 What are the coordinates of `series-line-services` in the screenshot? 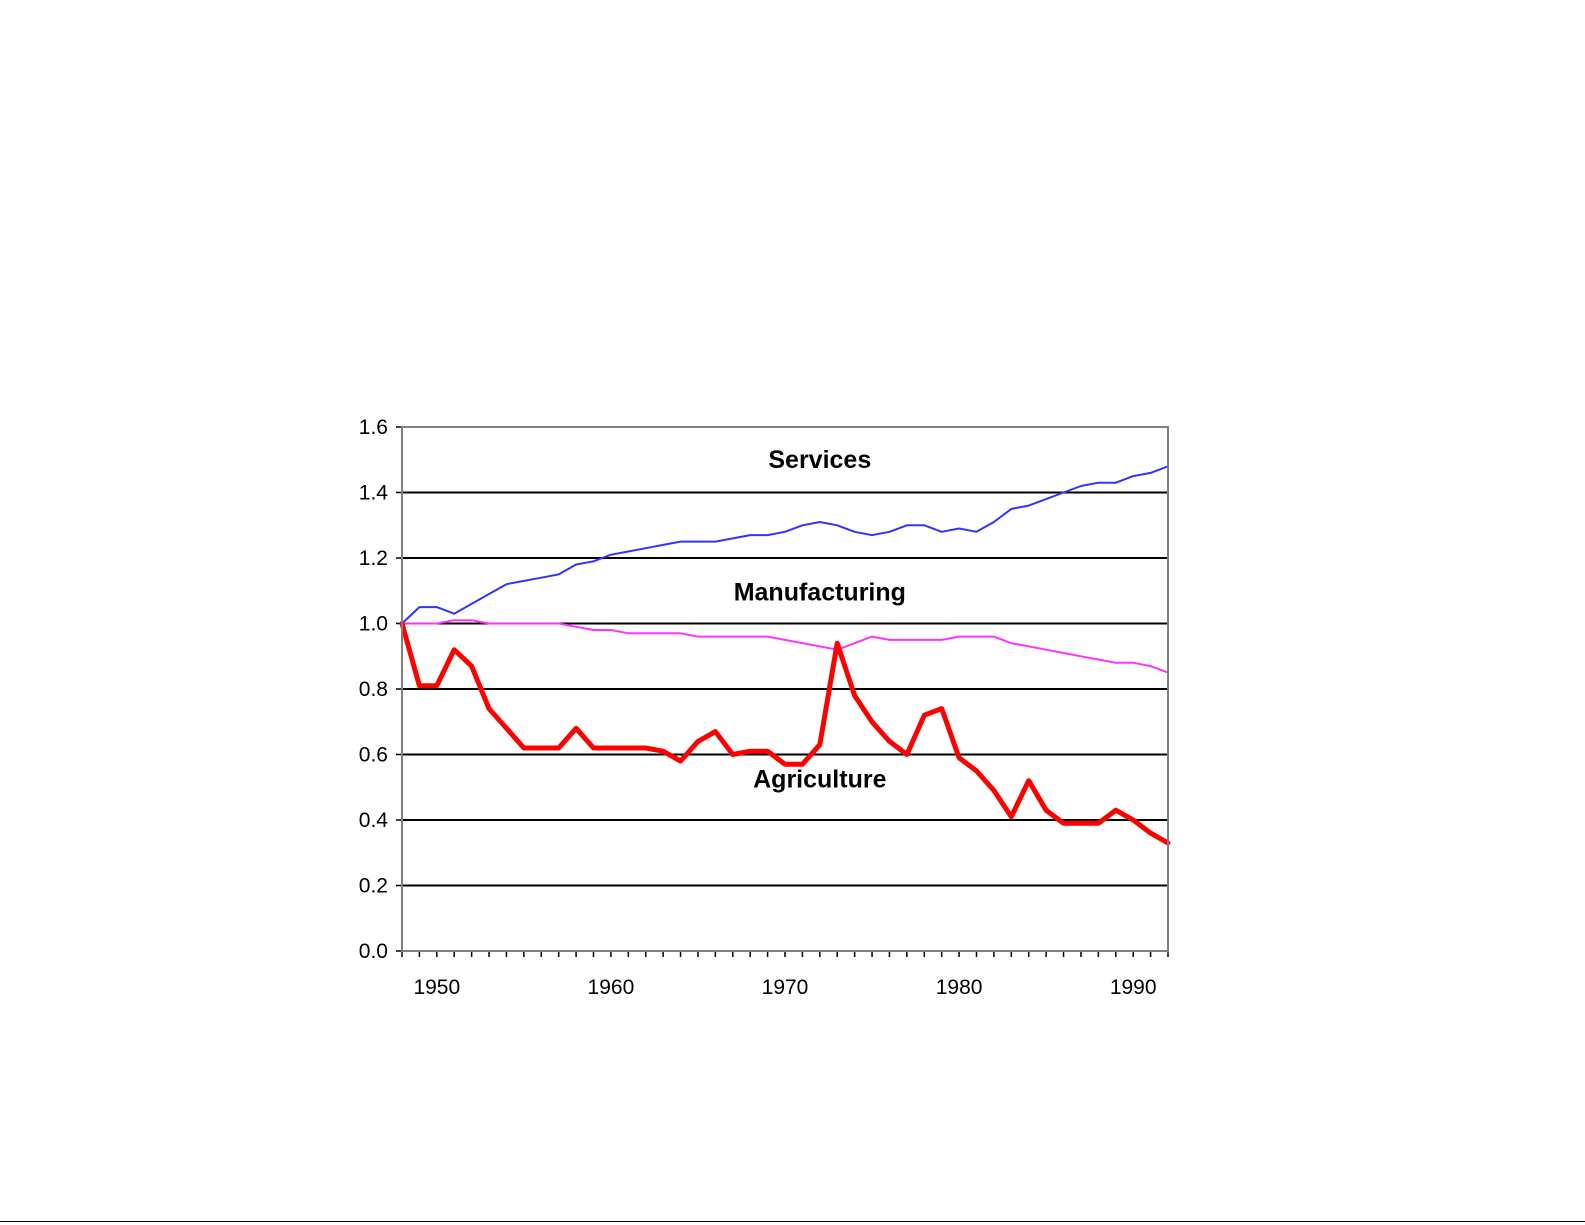 It's located at (785, 545).